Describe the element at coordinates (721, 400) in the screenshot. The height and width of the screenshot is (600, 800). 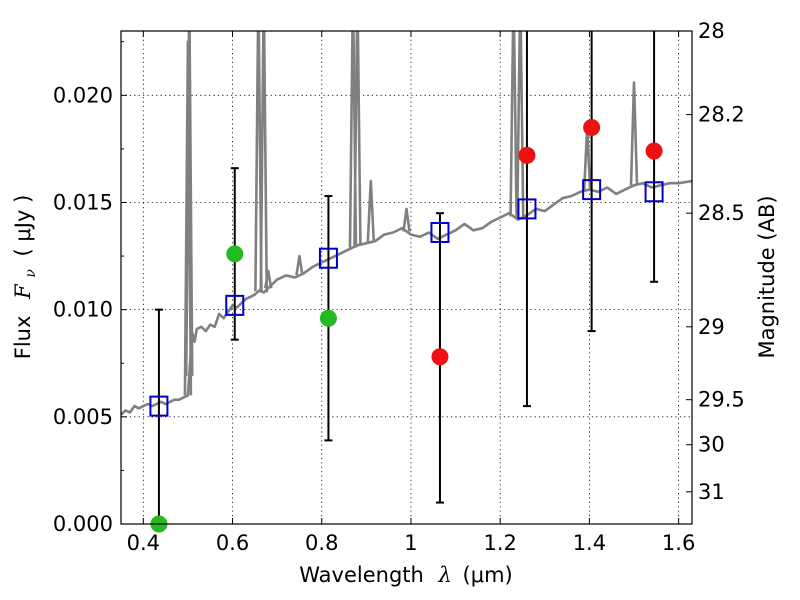
I see `y2-tick-label: 29.5` at that location.